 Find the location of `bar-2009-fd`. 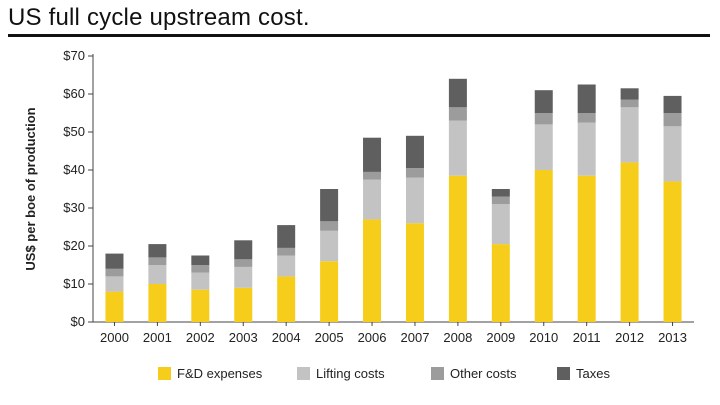

bar-2009-fd is located at coordinates (500, 283).